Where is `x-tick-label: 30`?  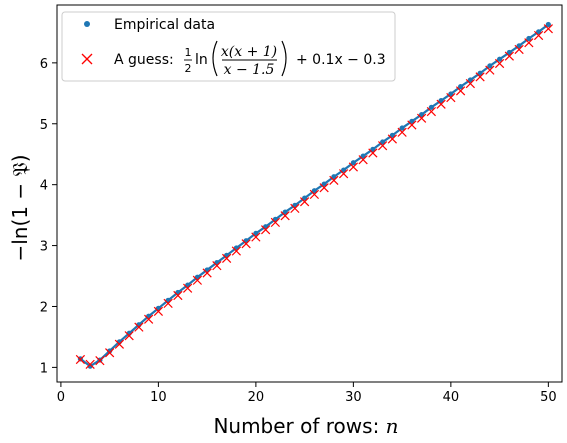
x-tick-label: 30 is located at coordinates (353, 397).